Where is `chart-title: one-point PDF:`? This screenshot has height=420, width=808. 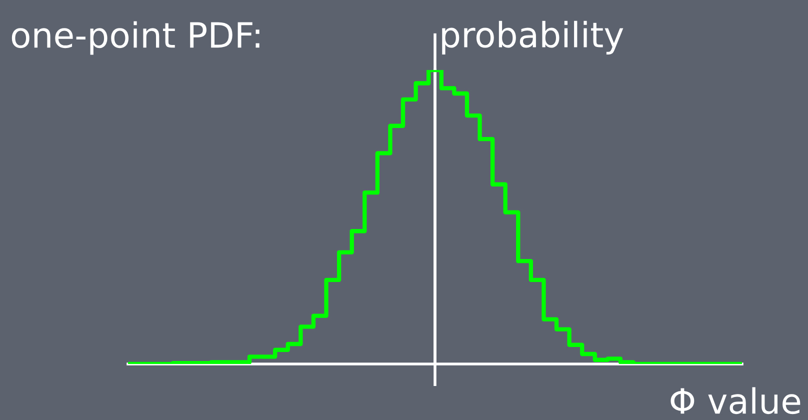
chart-title: one-point PDF: is located at coordinates (136, 38).